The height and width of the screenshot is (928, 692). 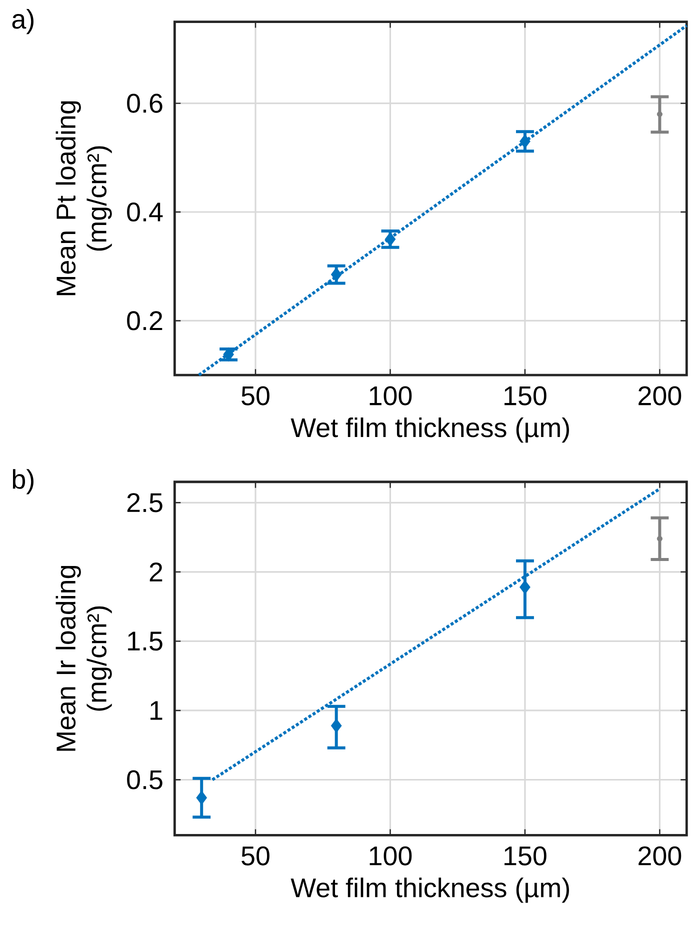 I want to click on y-axis-title: Mean Ir loading (mg/cm²), so click(x=84, y=658).